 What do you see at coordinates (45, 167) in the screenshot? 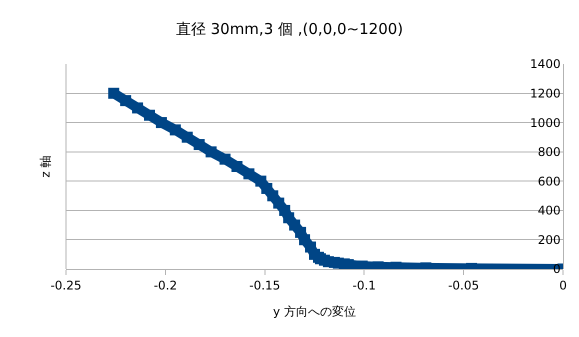
I see `y-axis-title: z 軸` at bounding box center [45, 167].